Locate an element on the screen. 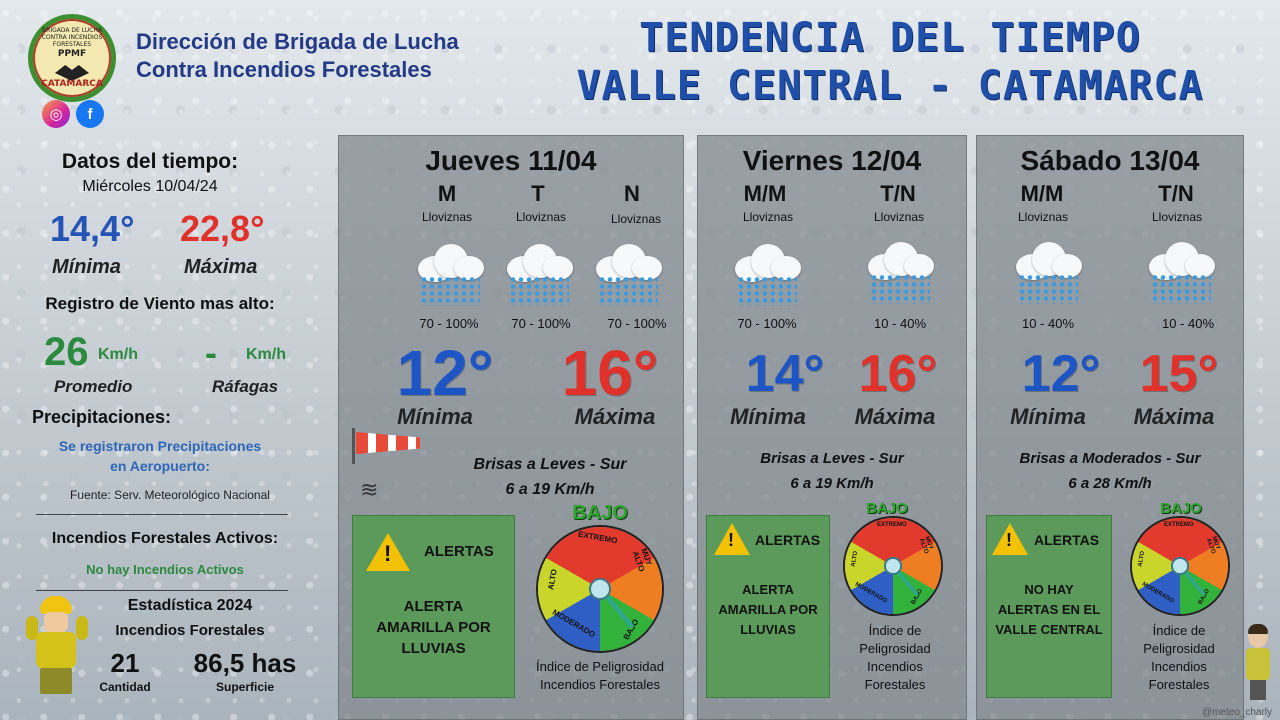  danger-index-line: Incendios Forestales is located at coordinates (600, 684).